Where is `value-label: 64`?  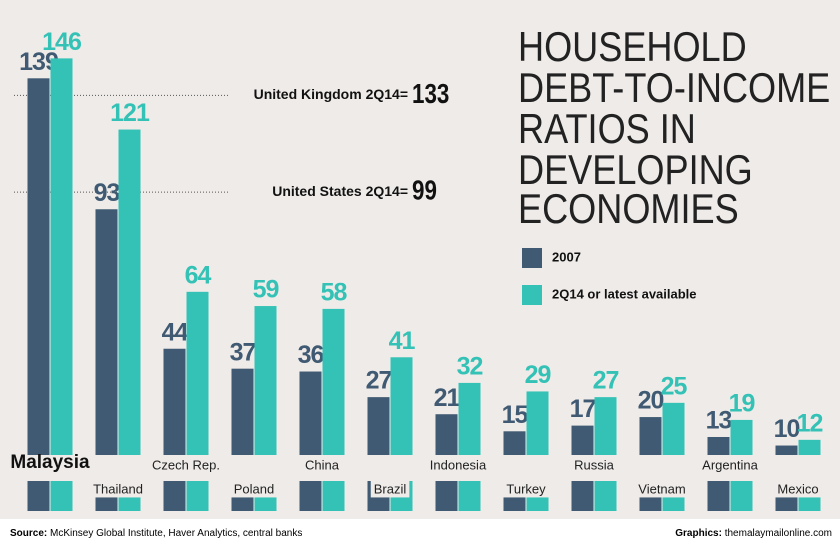 value-label: 64 is located at coordinates (198, 275).